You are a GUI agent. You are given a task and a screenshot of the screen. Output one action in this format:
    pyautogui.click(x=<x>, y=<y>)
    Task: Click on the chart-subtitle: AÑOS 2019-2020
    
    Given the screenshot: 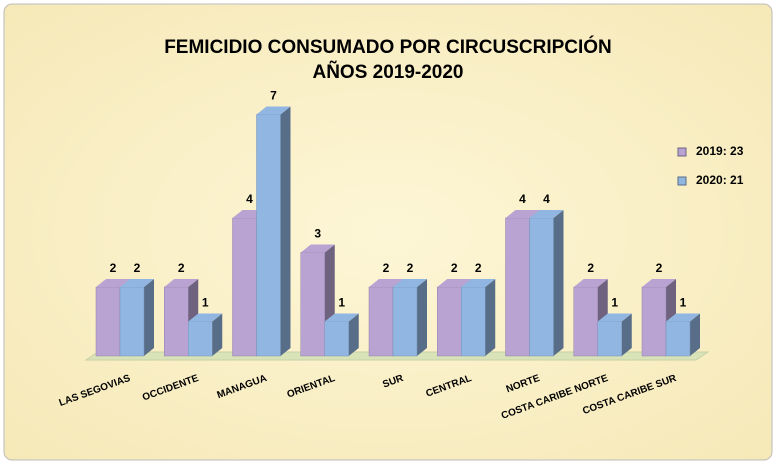 What is the action you would take?
    pyautogui.click(x=387, y=72)
    